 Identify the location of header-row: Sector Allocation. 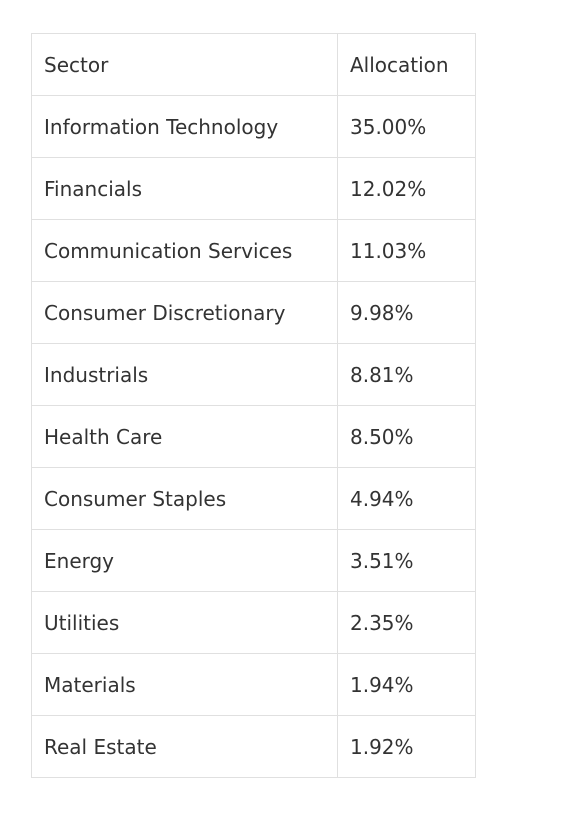
(253, 64).